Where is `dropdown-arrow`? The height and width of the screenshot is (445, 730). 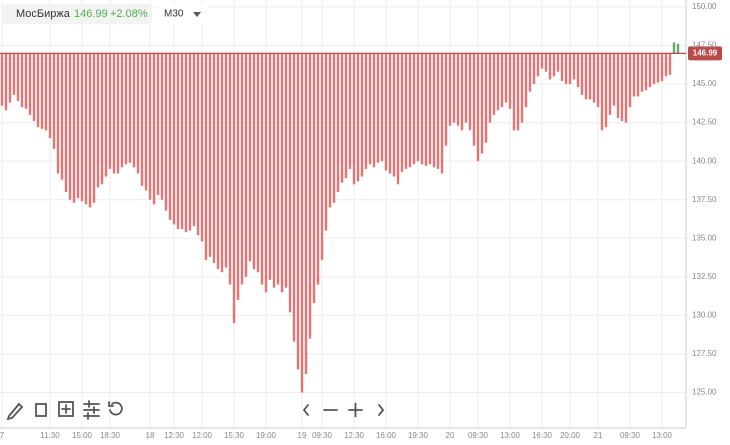
dropdown-arrow is located at coordinates (197, 14).